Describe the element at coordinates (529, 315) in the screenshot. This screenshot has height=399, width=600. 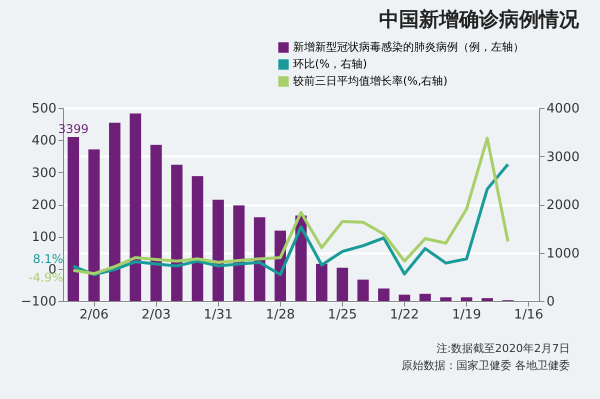
I see `x-tick-label: 1/16` at that location.